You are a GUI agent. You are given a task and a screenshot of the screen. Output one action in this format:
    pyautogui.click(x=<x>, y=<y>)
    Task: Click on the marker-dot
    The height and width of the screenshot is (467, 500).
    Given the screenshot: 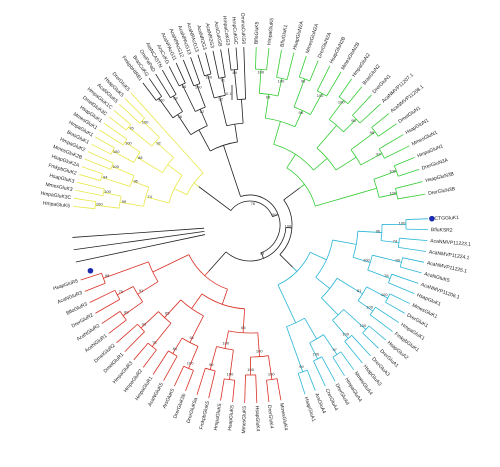 What is the action you would take?
    pyautogui.click(x=432, y=218)
    